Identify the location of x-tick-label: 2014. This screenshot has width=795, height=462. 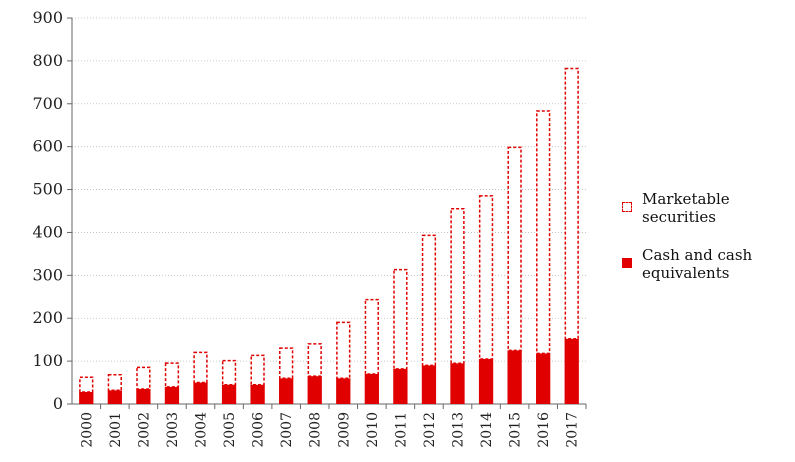
(487, 430).